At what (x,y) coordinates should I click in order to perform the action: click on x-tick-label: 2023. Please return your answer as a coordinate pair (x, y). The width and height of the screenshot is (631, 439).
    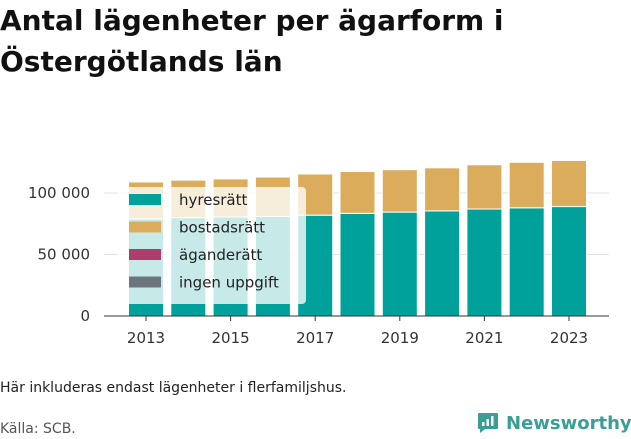
    Looking at the image, I should click on (569, 338).